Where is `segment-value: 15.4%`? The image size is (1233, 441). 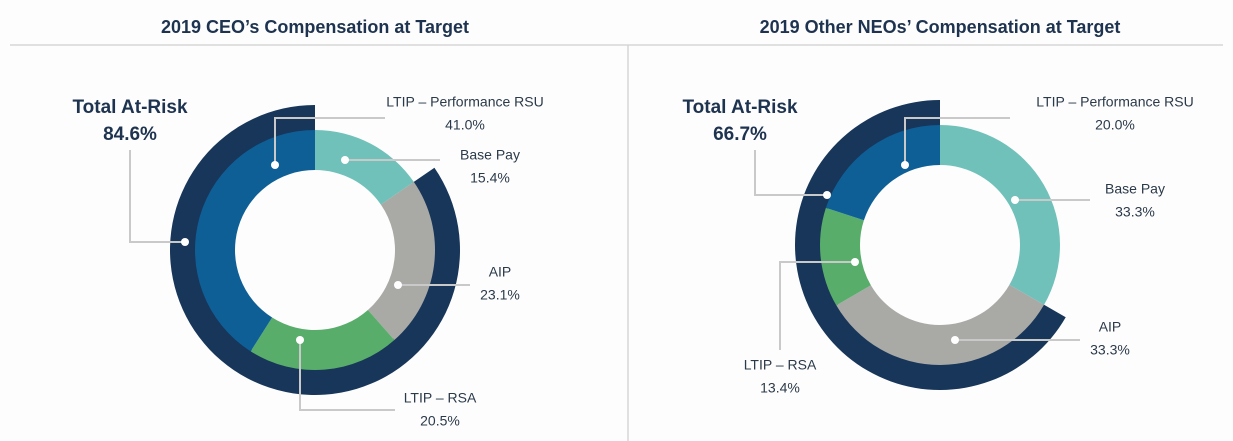
segment-value: 15.4% is located at coordinates (490, 178).